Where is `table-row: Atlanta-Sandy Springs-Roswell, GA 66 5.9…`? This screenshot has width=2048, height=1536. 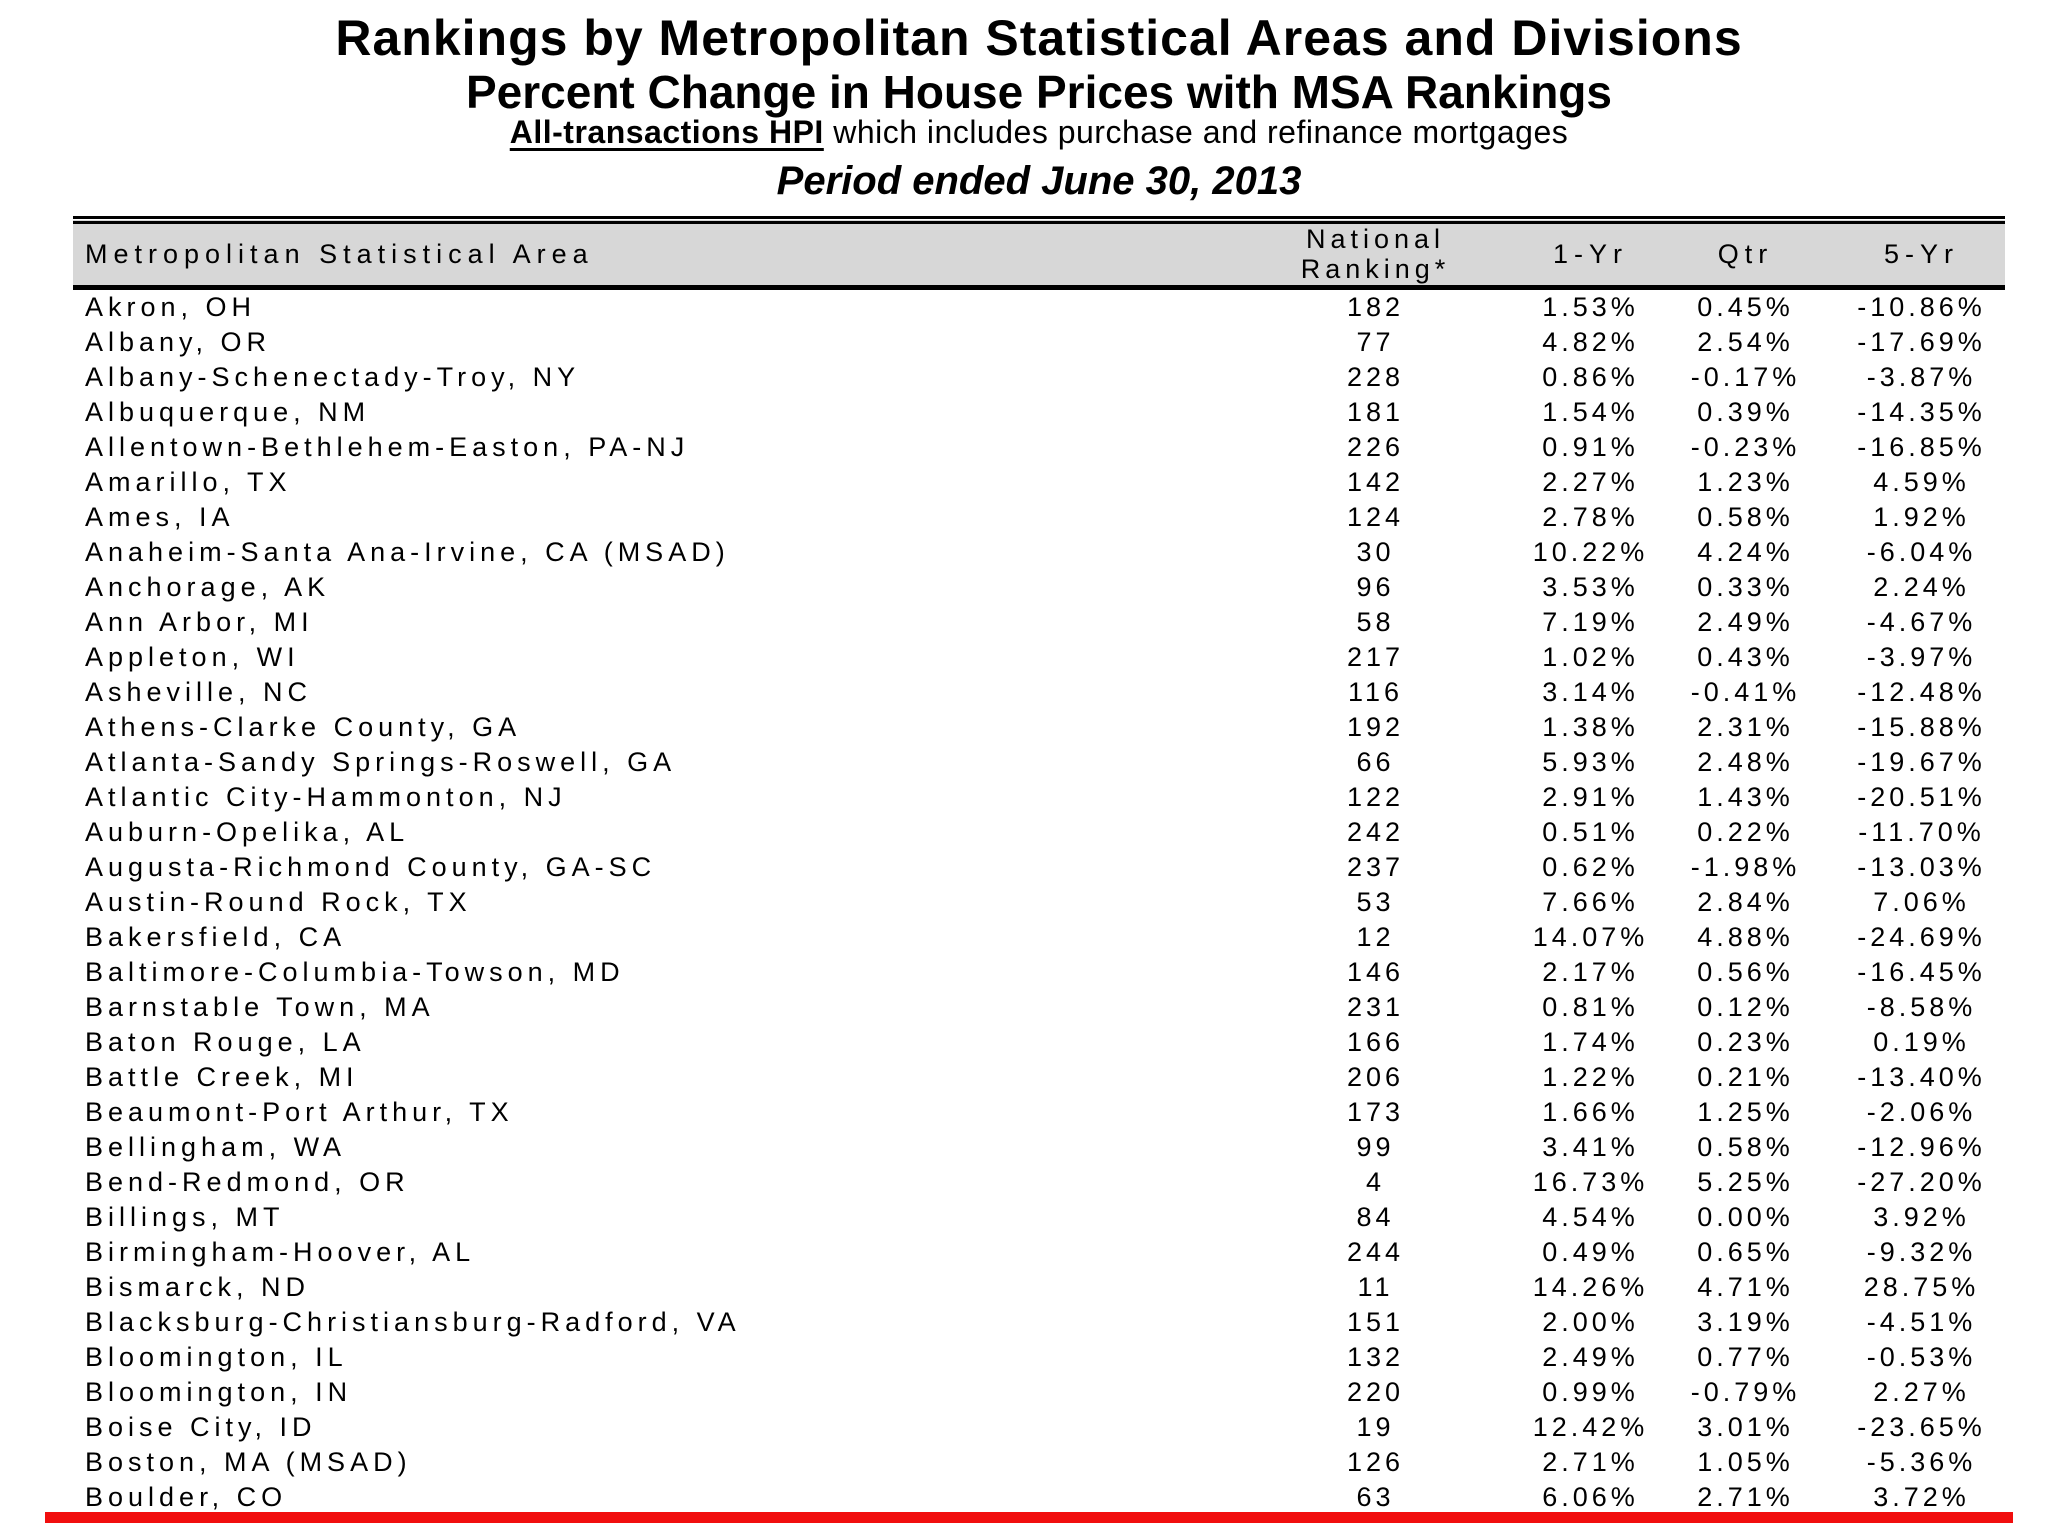
table-row: Atlanta-Sandy Springs-Roswell, GA 66 5.9… is located at coordinates (1039, 762).